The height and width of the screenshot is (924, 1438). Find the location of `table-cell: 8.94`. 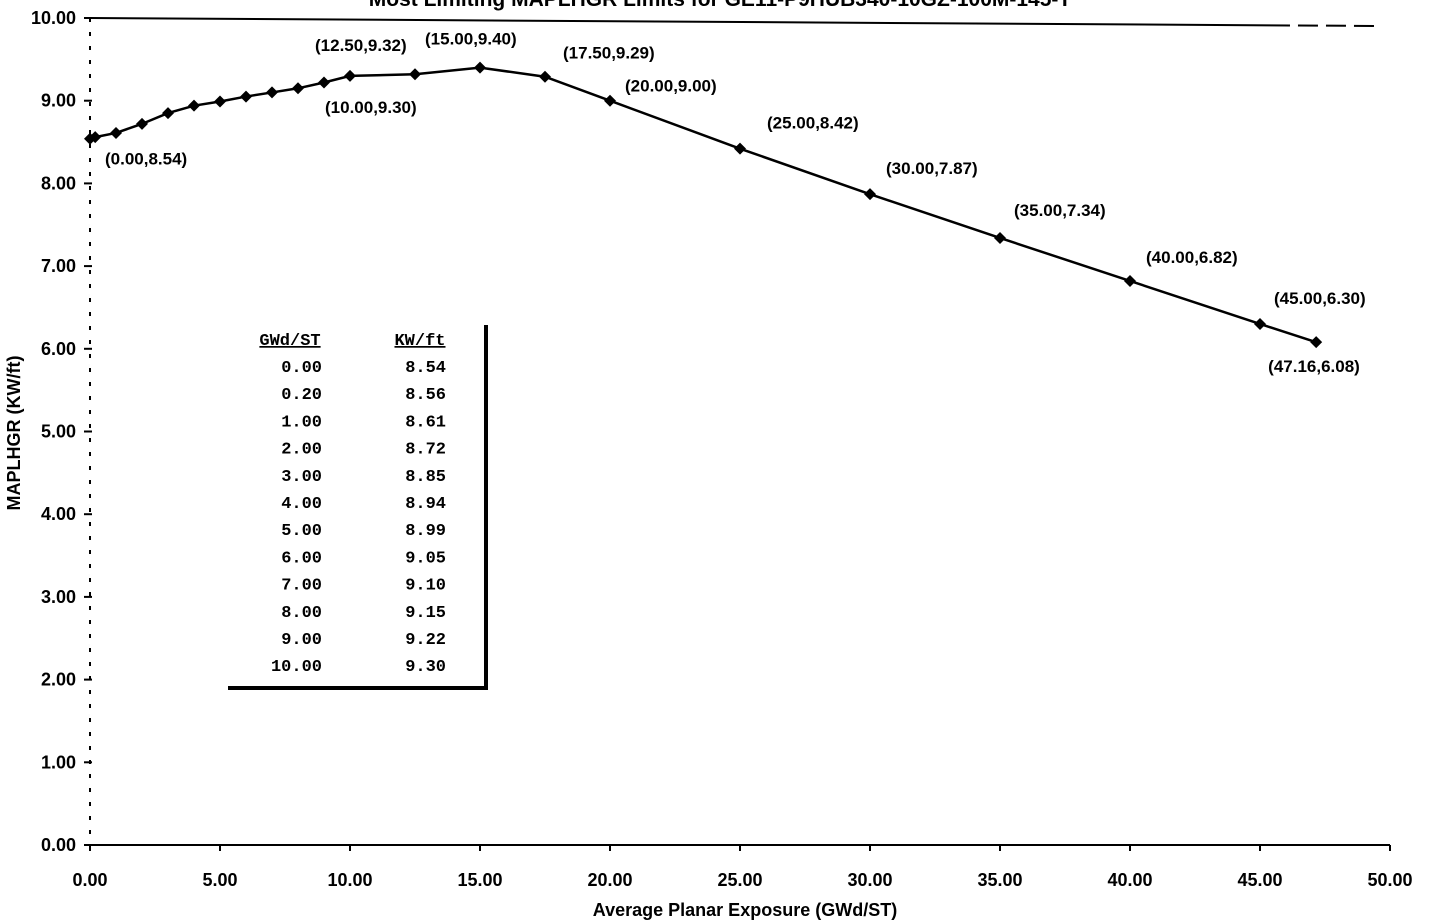

table-cell: 8.94 is located at coordinates (425, 504).